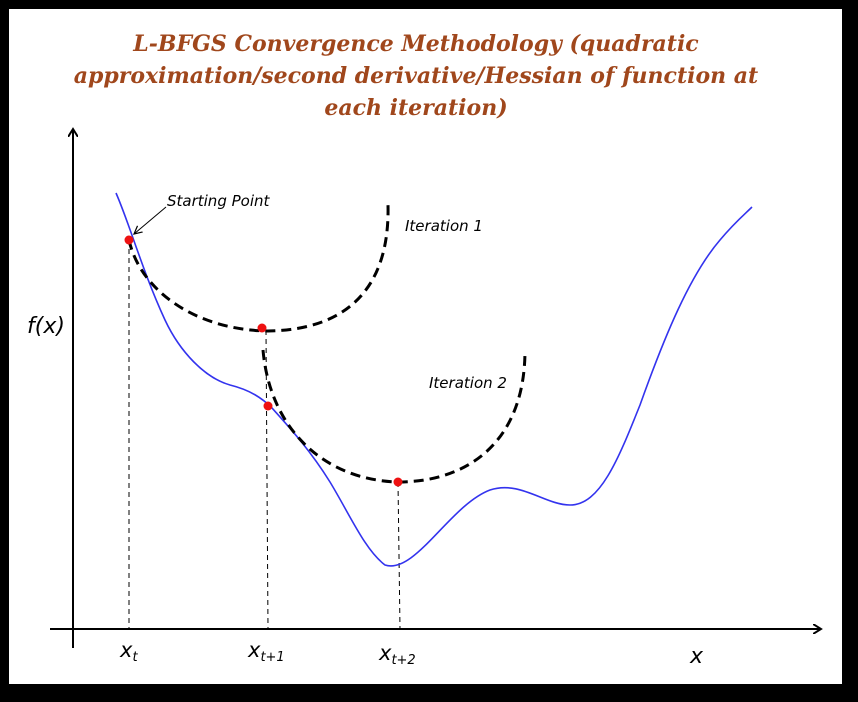 The width and height of the screenshot is (858, 702). Describe the element at coordinates (398, 482) in the screenshot. I see `point-iteration-2-min` at that location.